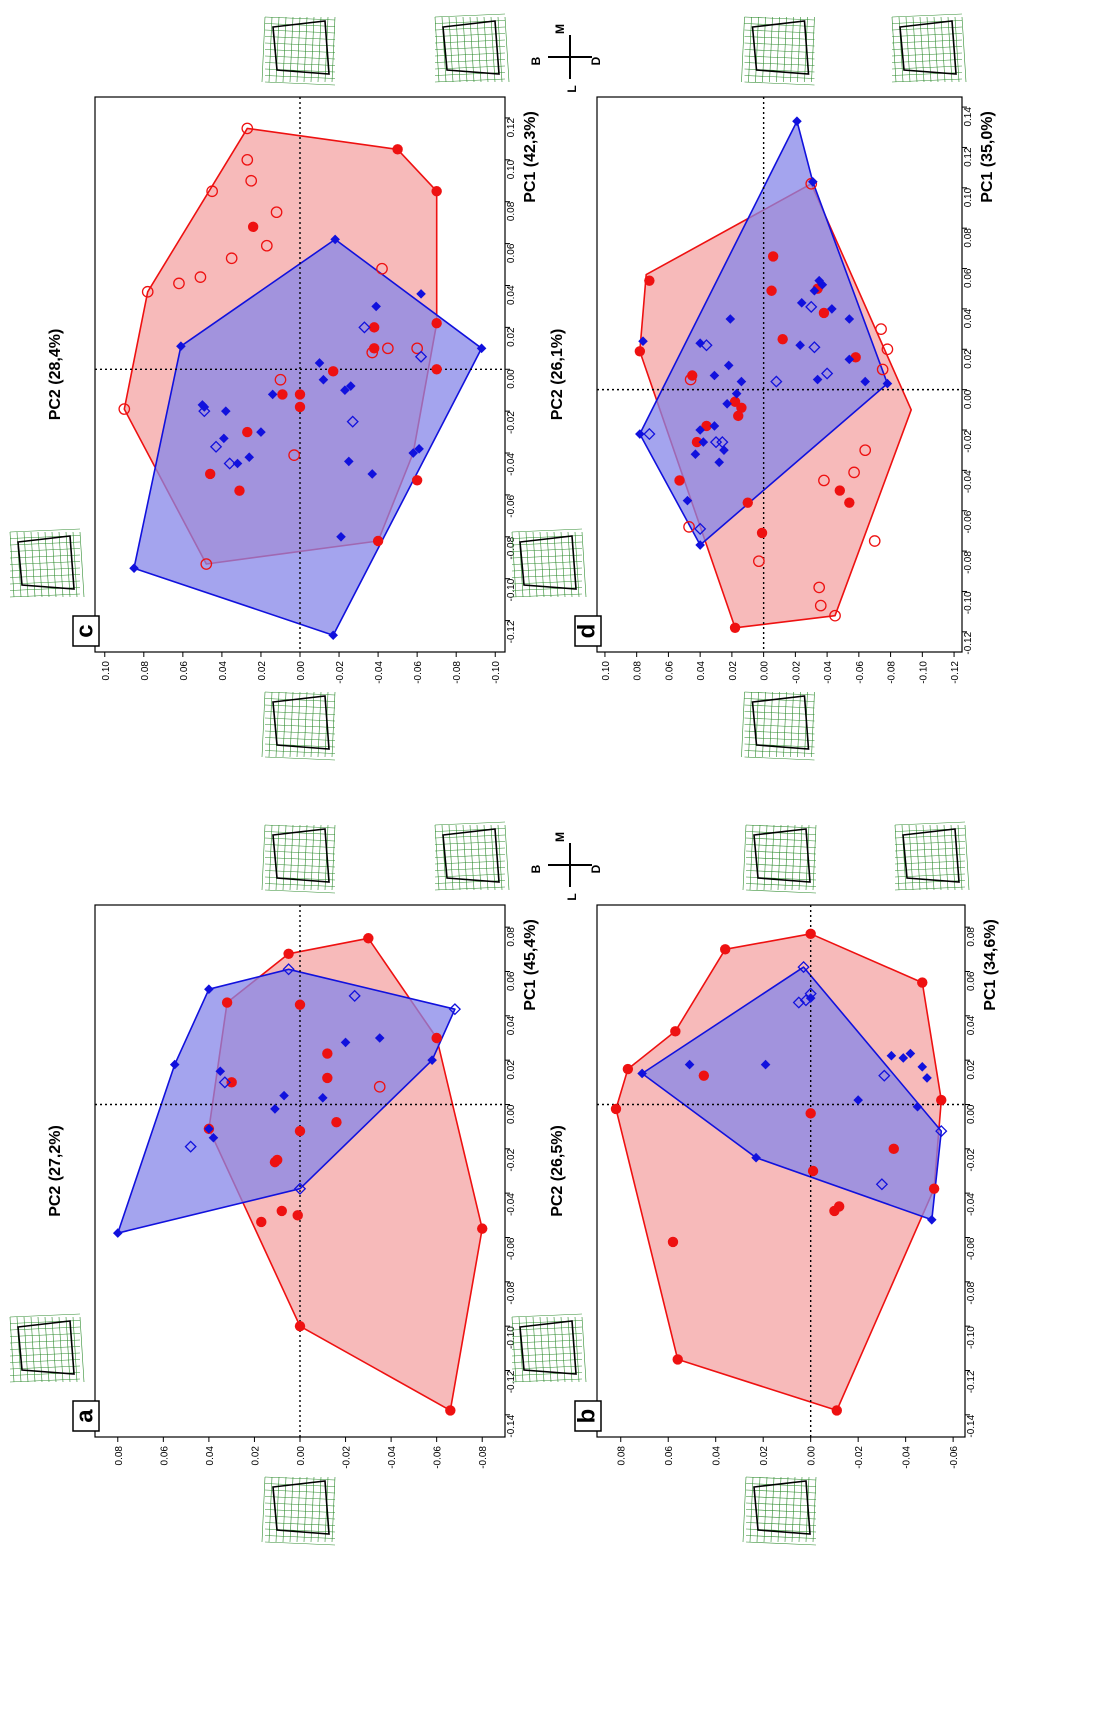 Image resolution: width=1099 pixels, height=1715 pixels. What do you see at coordinates (392, 1457) in the screenshot?
I see `y-tick-label: -0.04` at bounding box center [392, 1457].